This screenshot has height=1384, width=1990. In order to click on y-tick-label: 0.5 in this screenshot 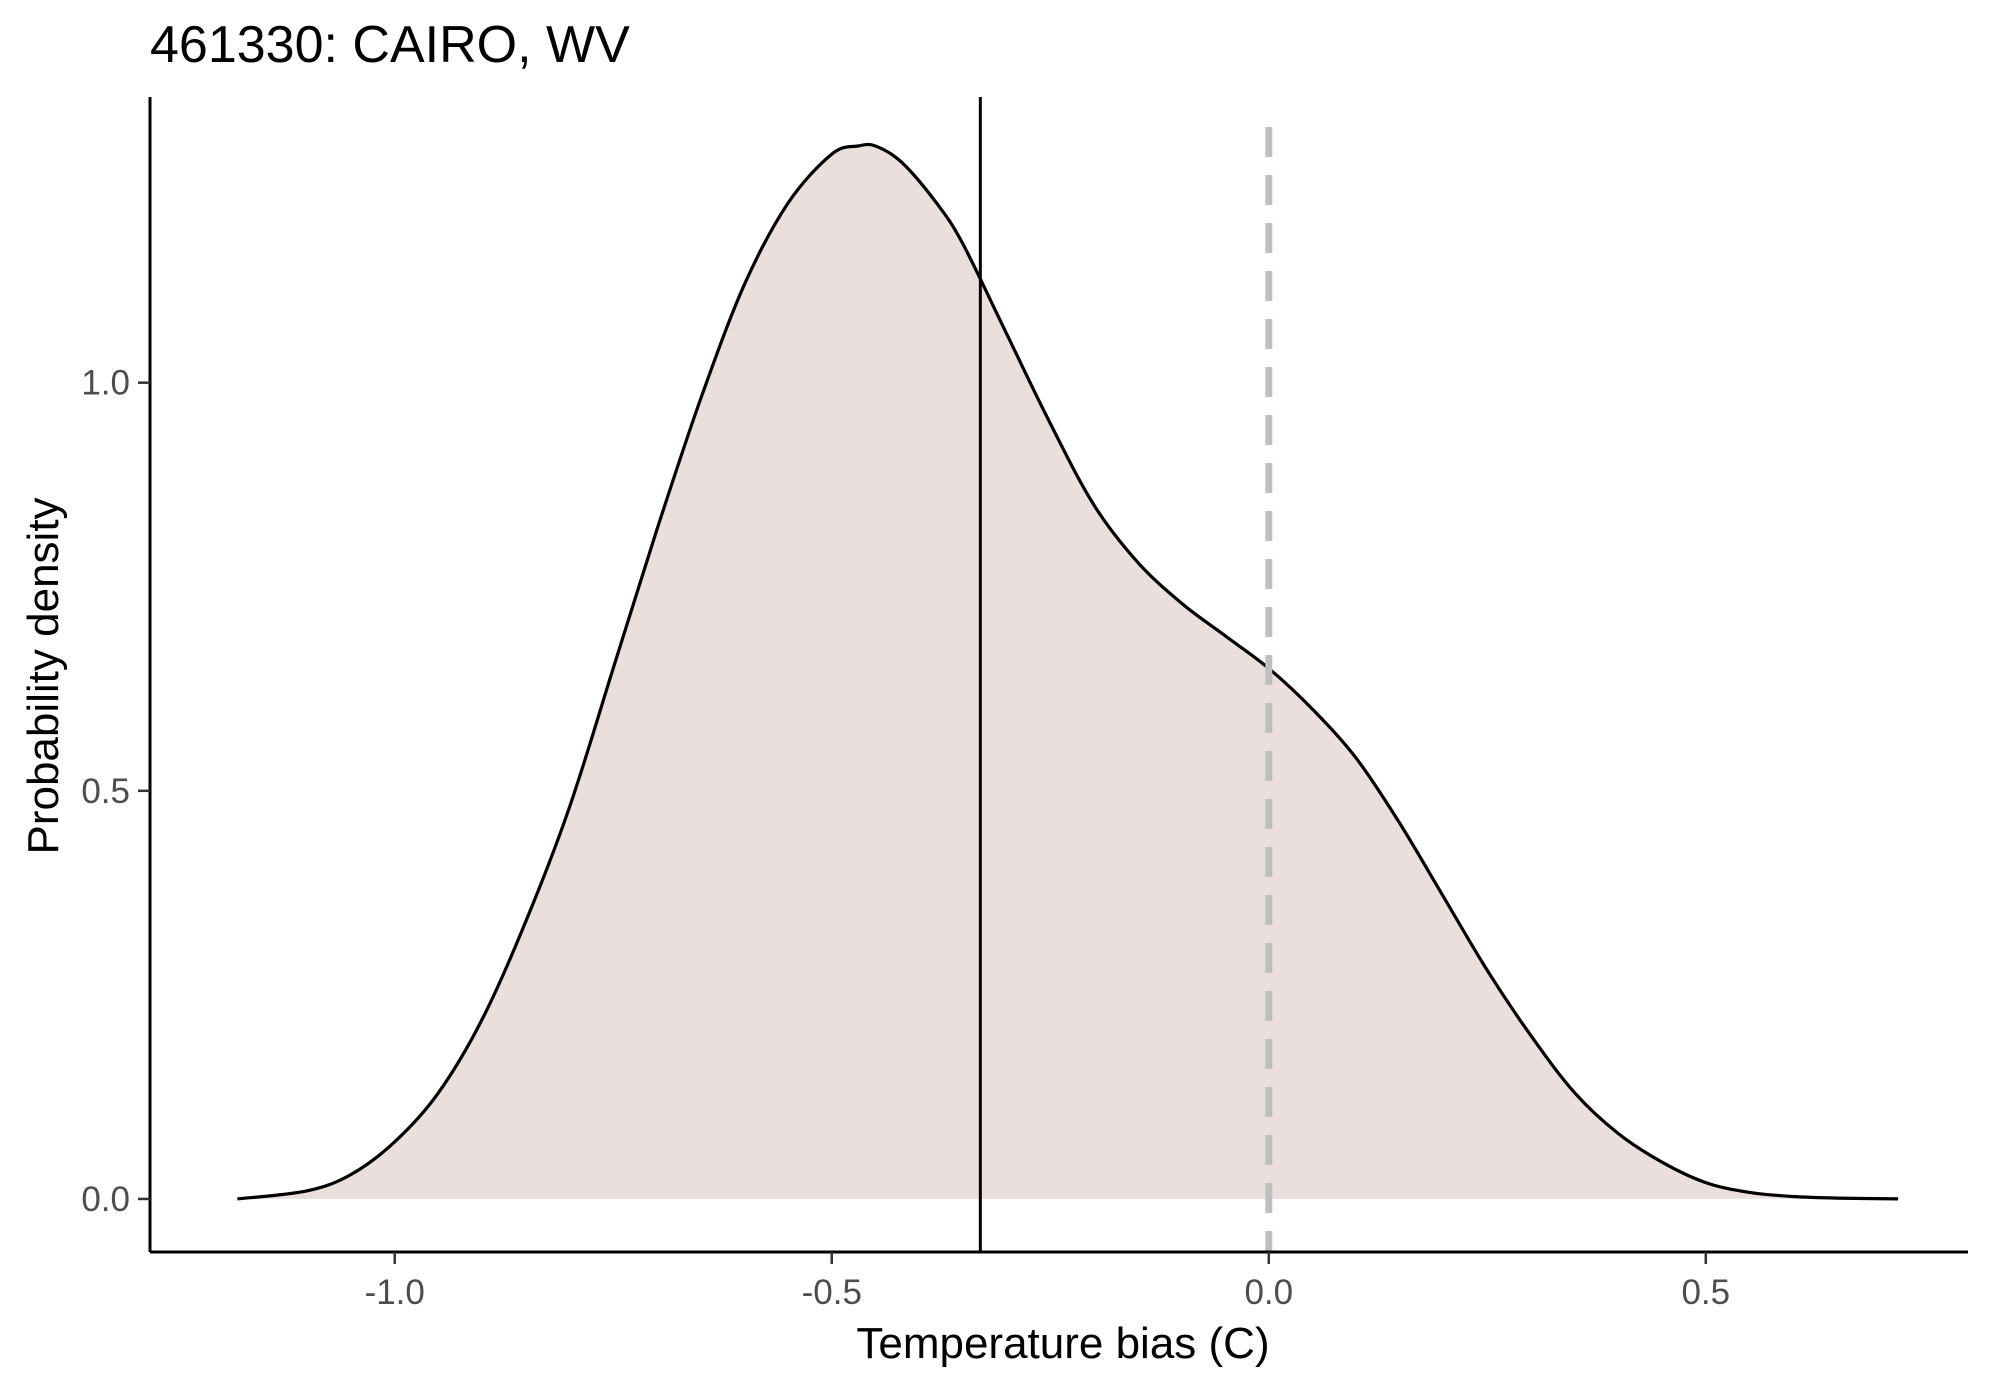, I will do `click(105, 791)`.